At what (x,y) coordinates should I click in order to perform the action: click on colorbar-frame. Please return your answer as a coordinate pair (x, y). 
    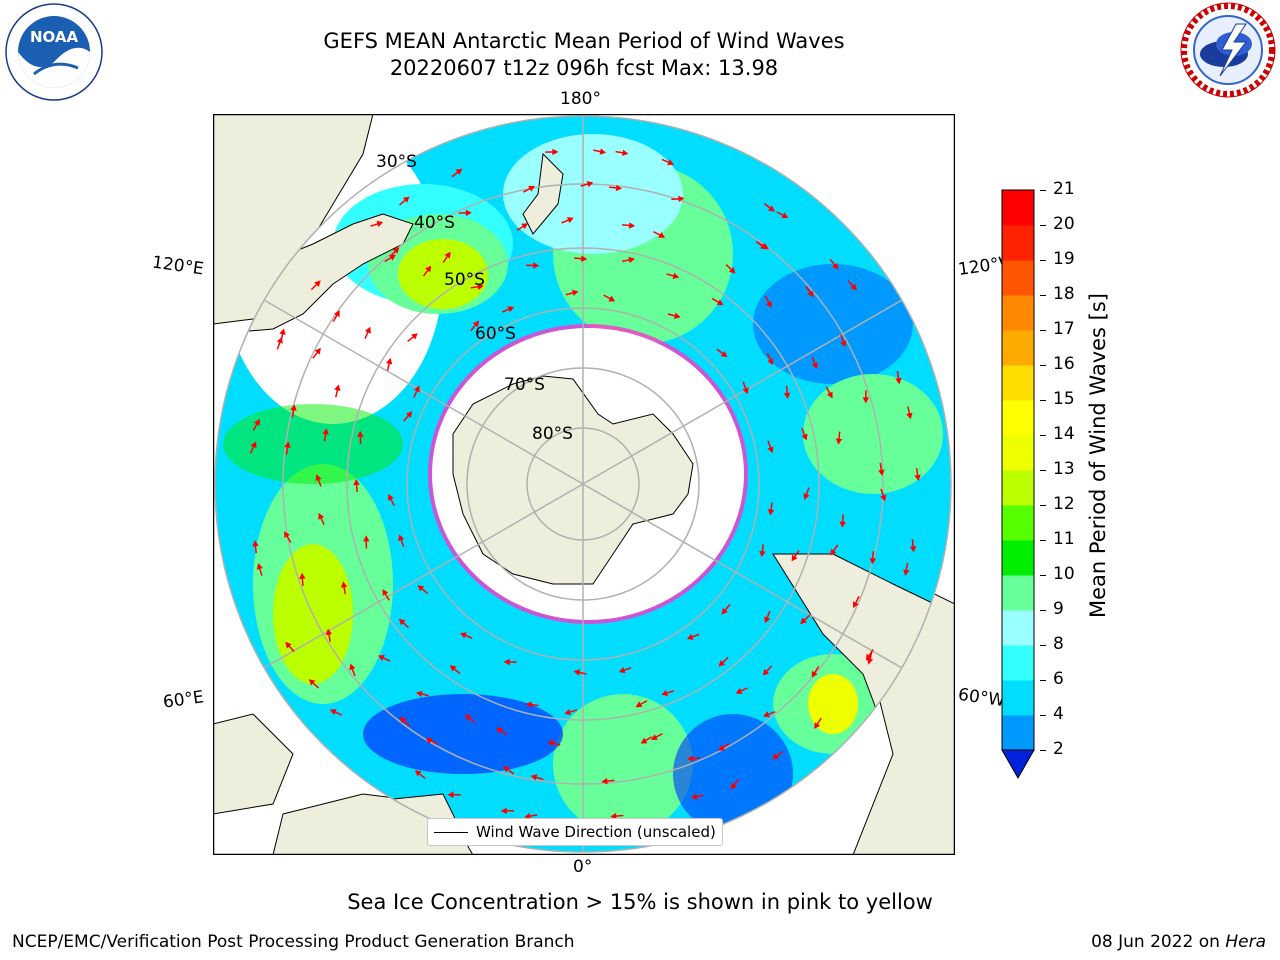
    Looking at the image, I should click on (1018, 470).